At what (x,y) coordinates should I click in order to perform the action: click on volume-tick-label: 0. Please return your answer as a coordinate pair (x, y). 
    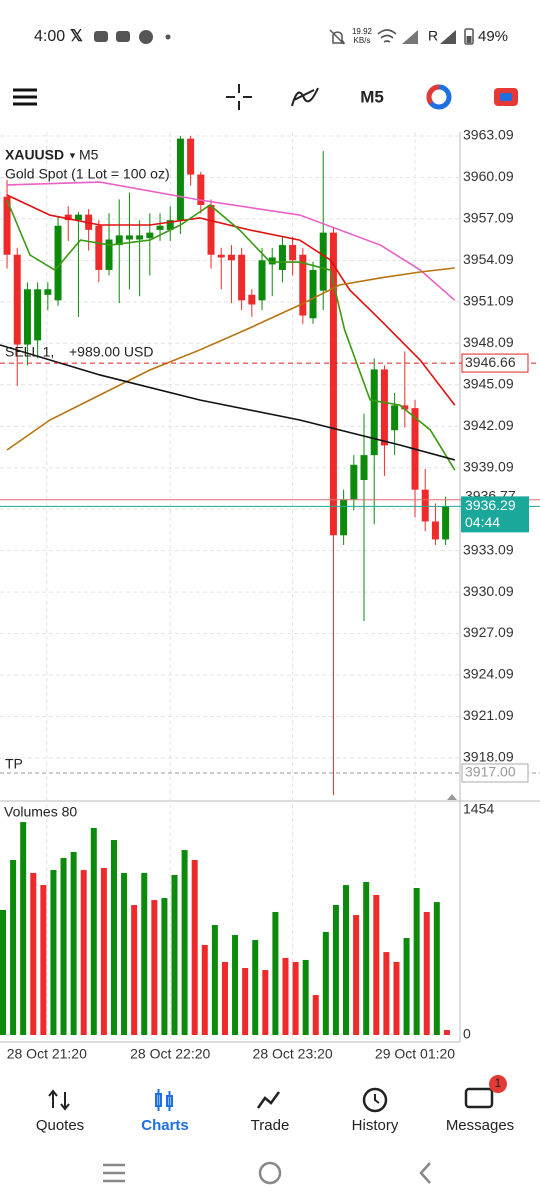
    Looking at the image, I should click on (467, 1034).